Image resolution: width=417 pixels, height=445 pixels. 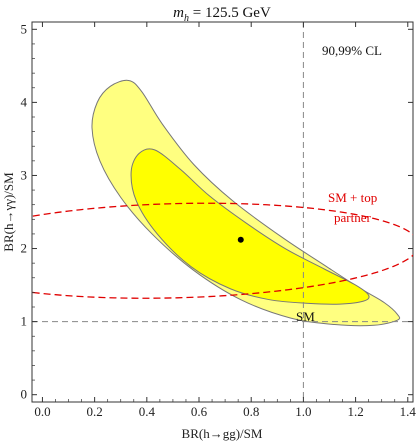 What do you see at coordinates (24, 248) in the screenshot?
I see `y-tick-label: 2` at bounding box center [24, 248].